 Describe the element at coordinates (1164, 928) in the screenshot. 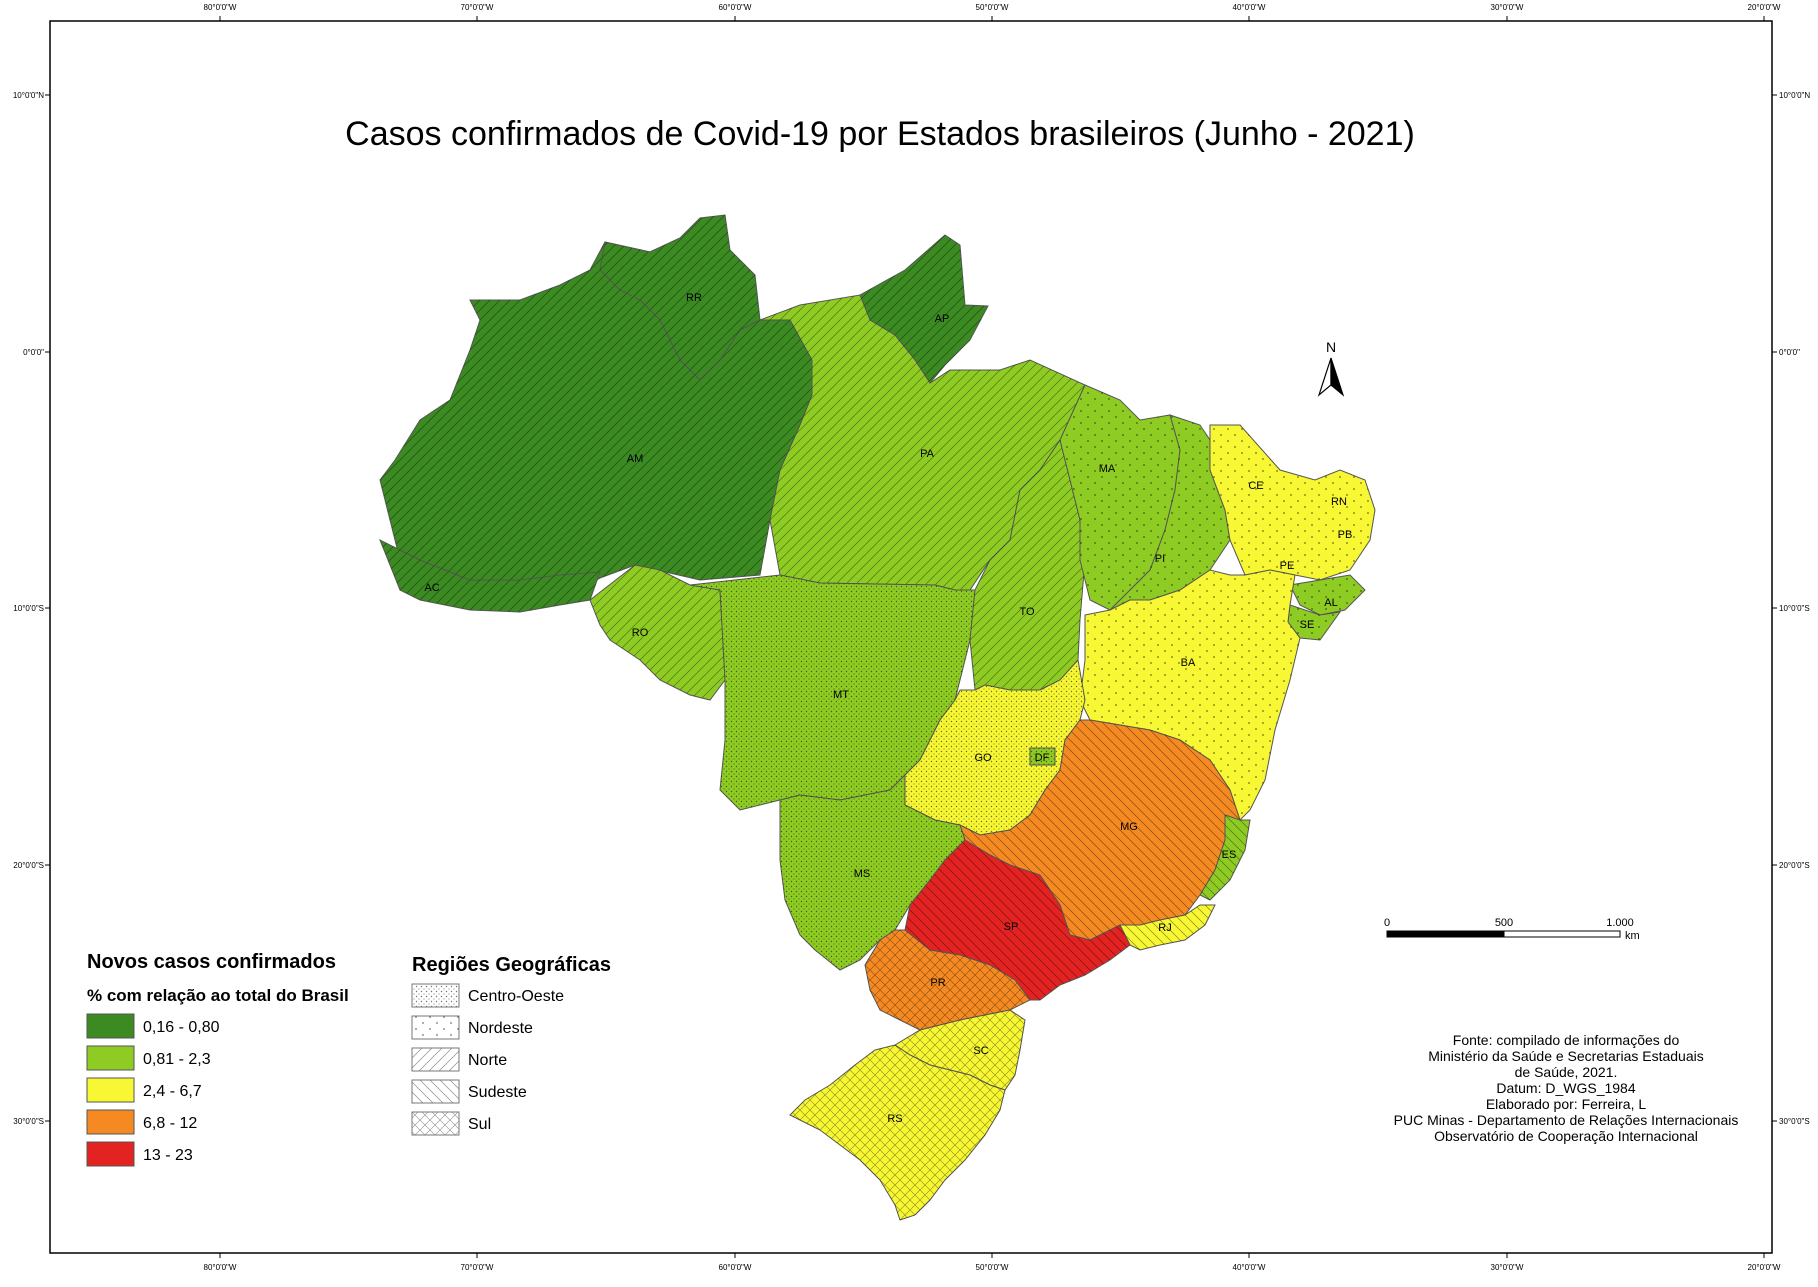

I see `label-rj: RJ` at that location.